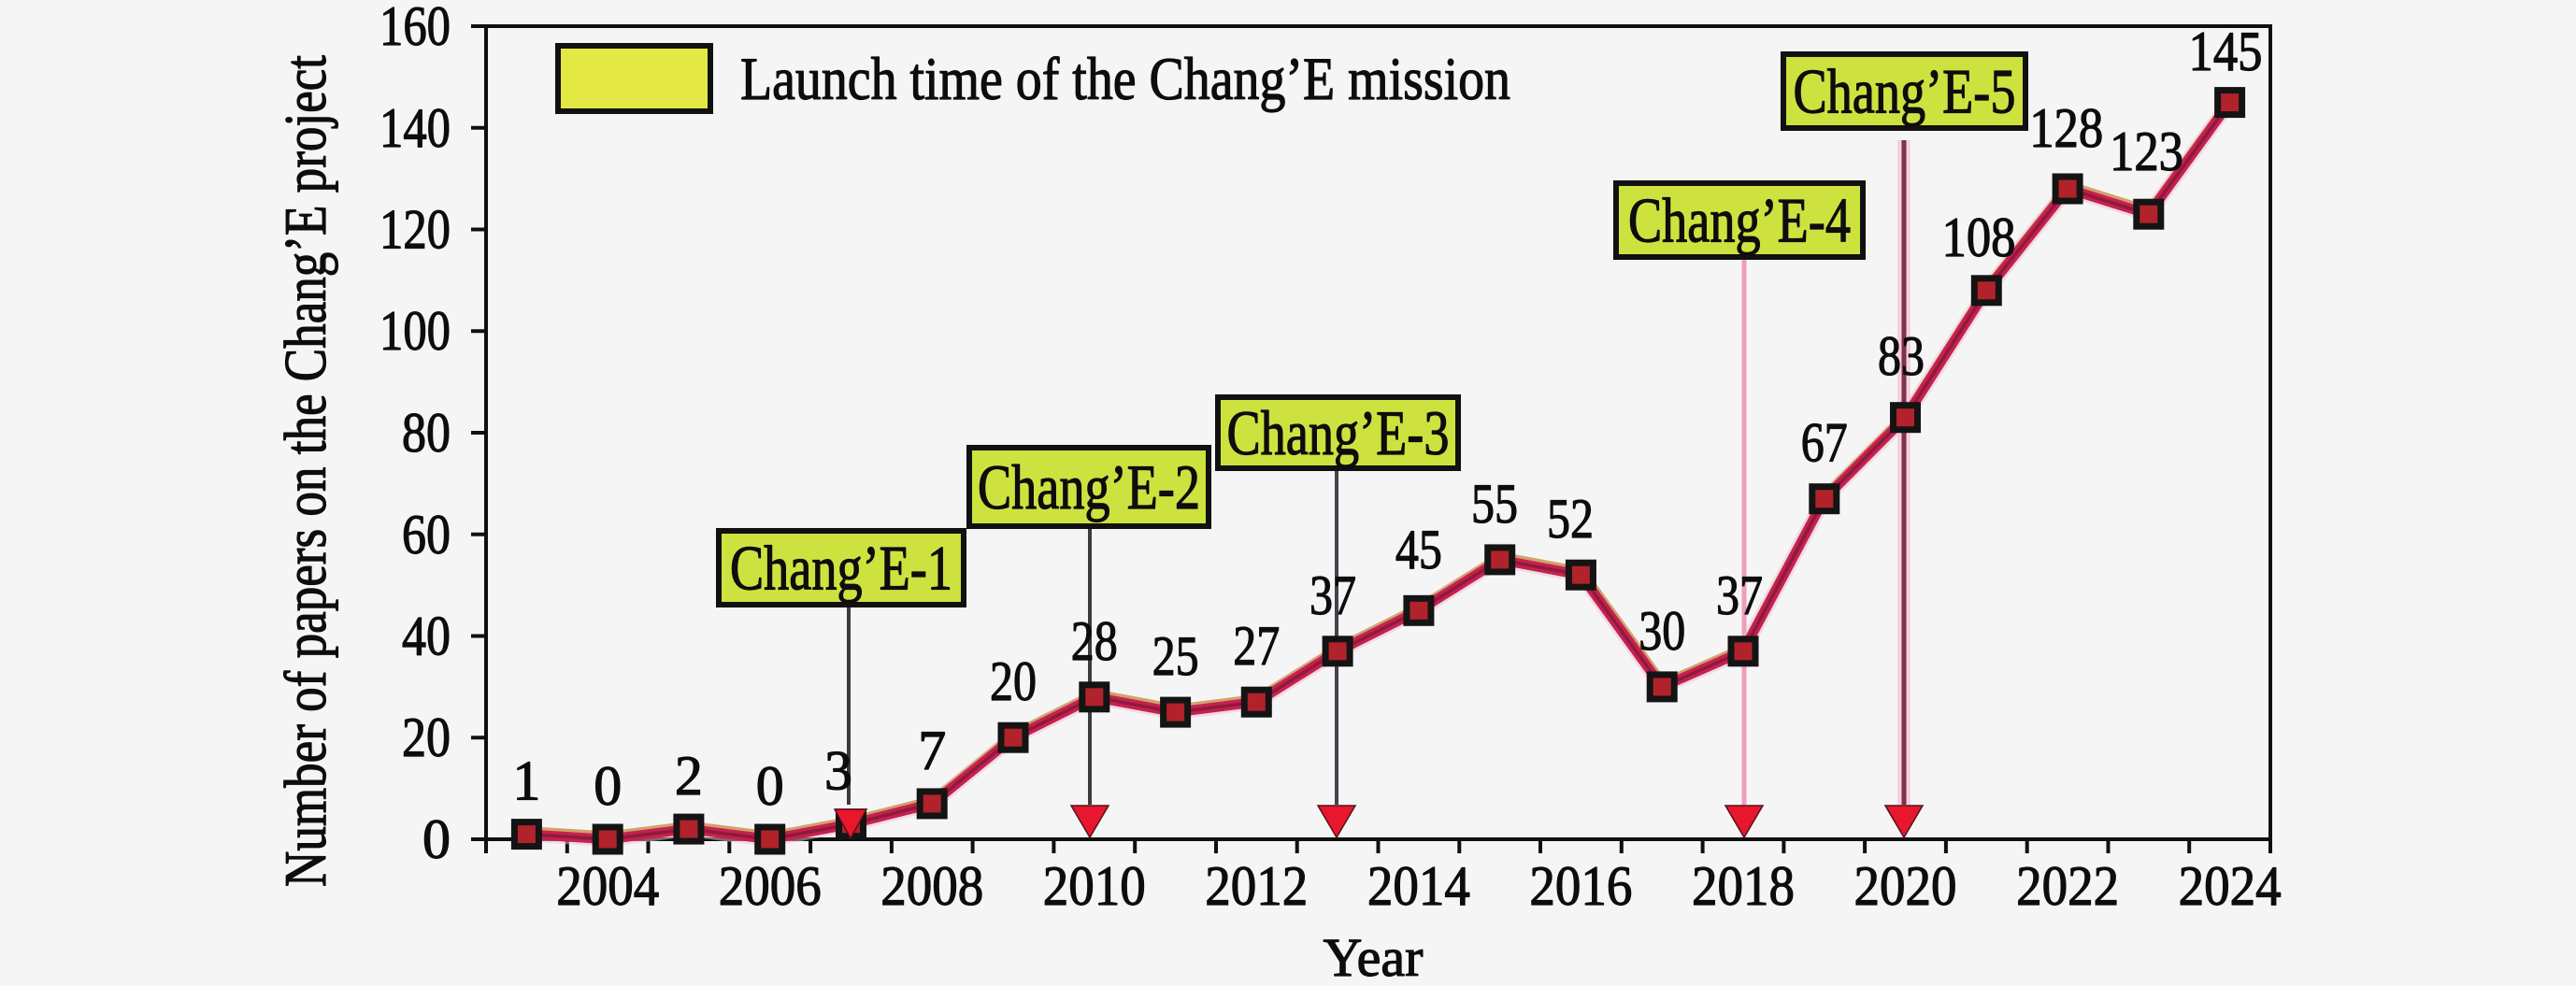 This screenshot has width=2576, height=986. I want to click on svg-text: 28, so click(1094, 641).